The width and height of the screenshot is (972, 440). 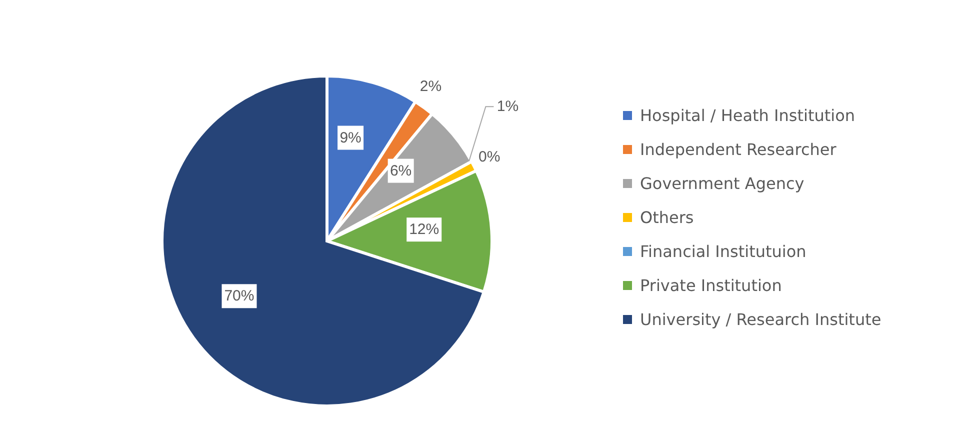 What do you see at coordinates (761, 319) in the screenshot?
I see `legend-label: University / Research Institute` at bounding box center [761, 319].